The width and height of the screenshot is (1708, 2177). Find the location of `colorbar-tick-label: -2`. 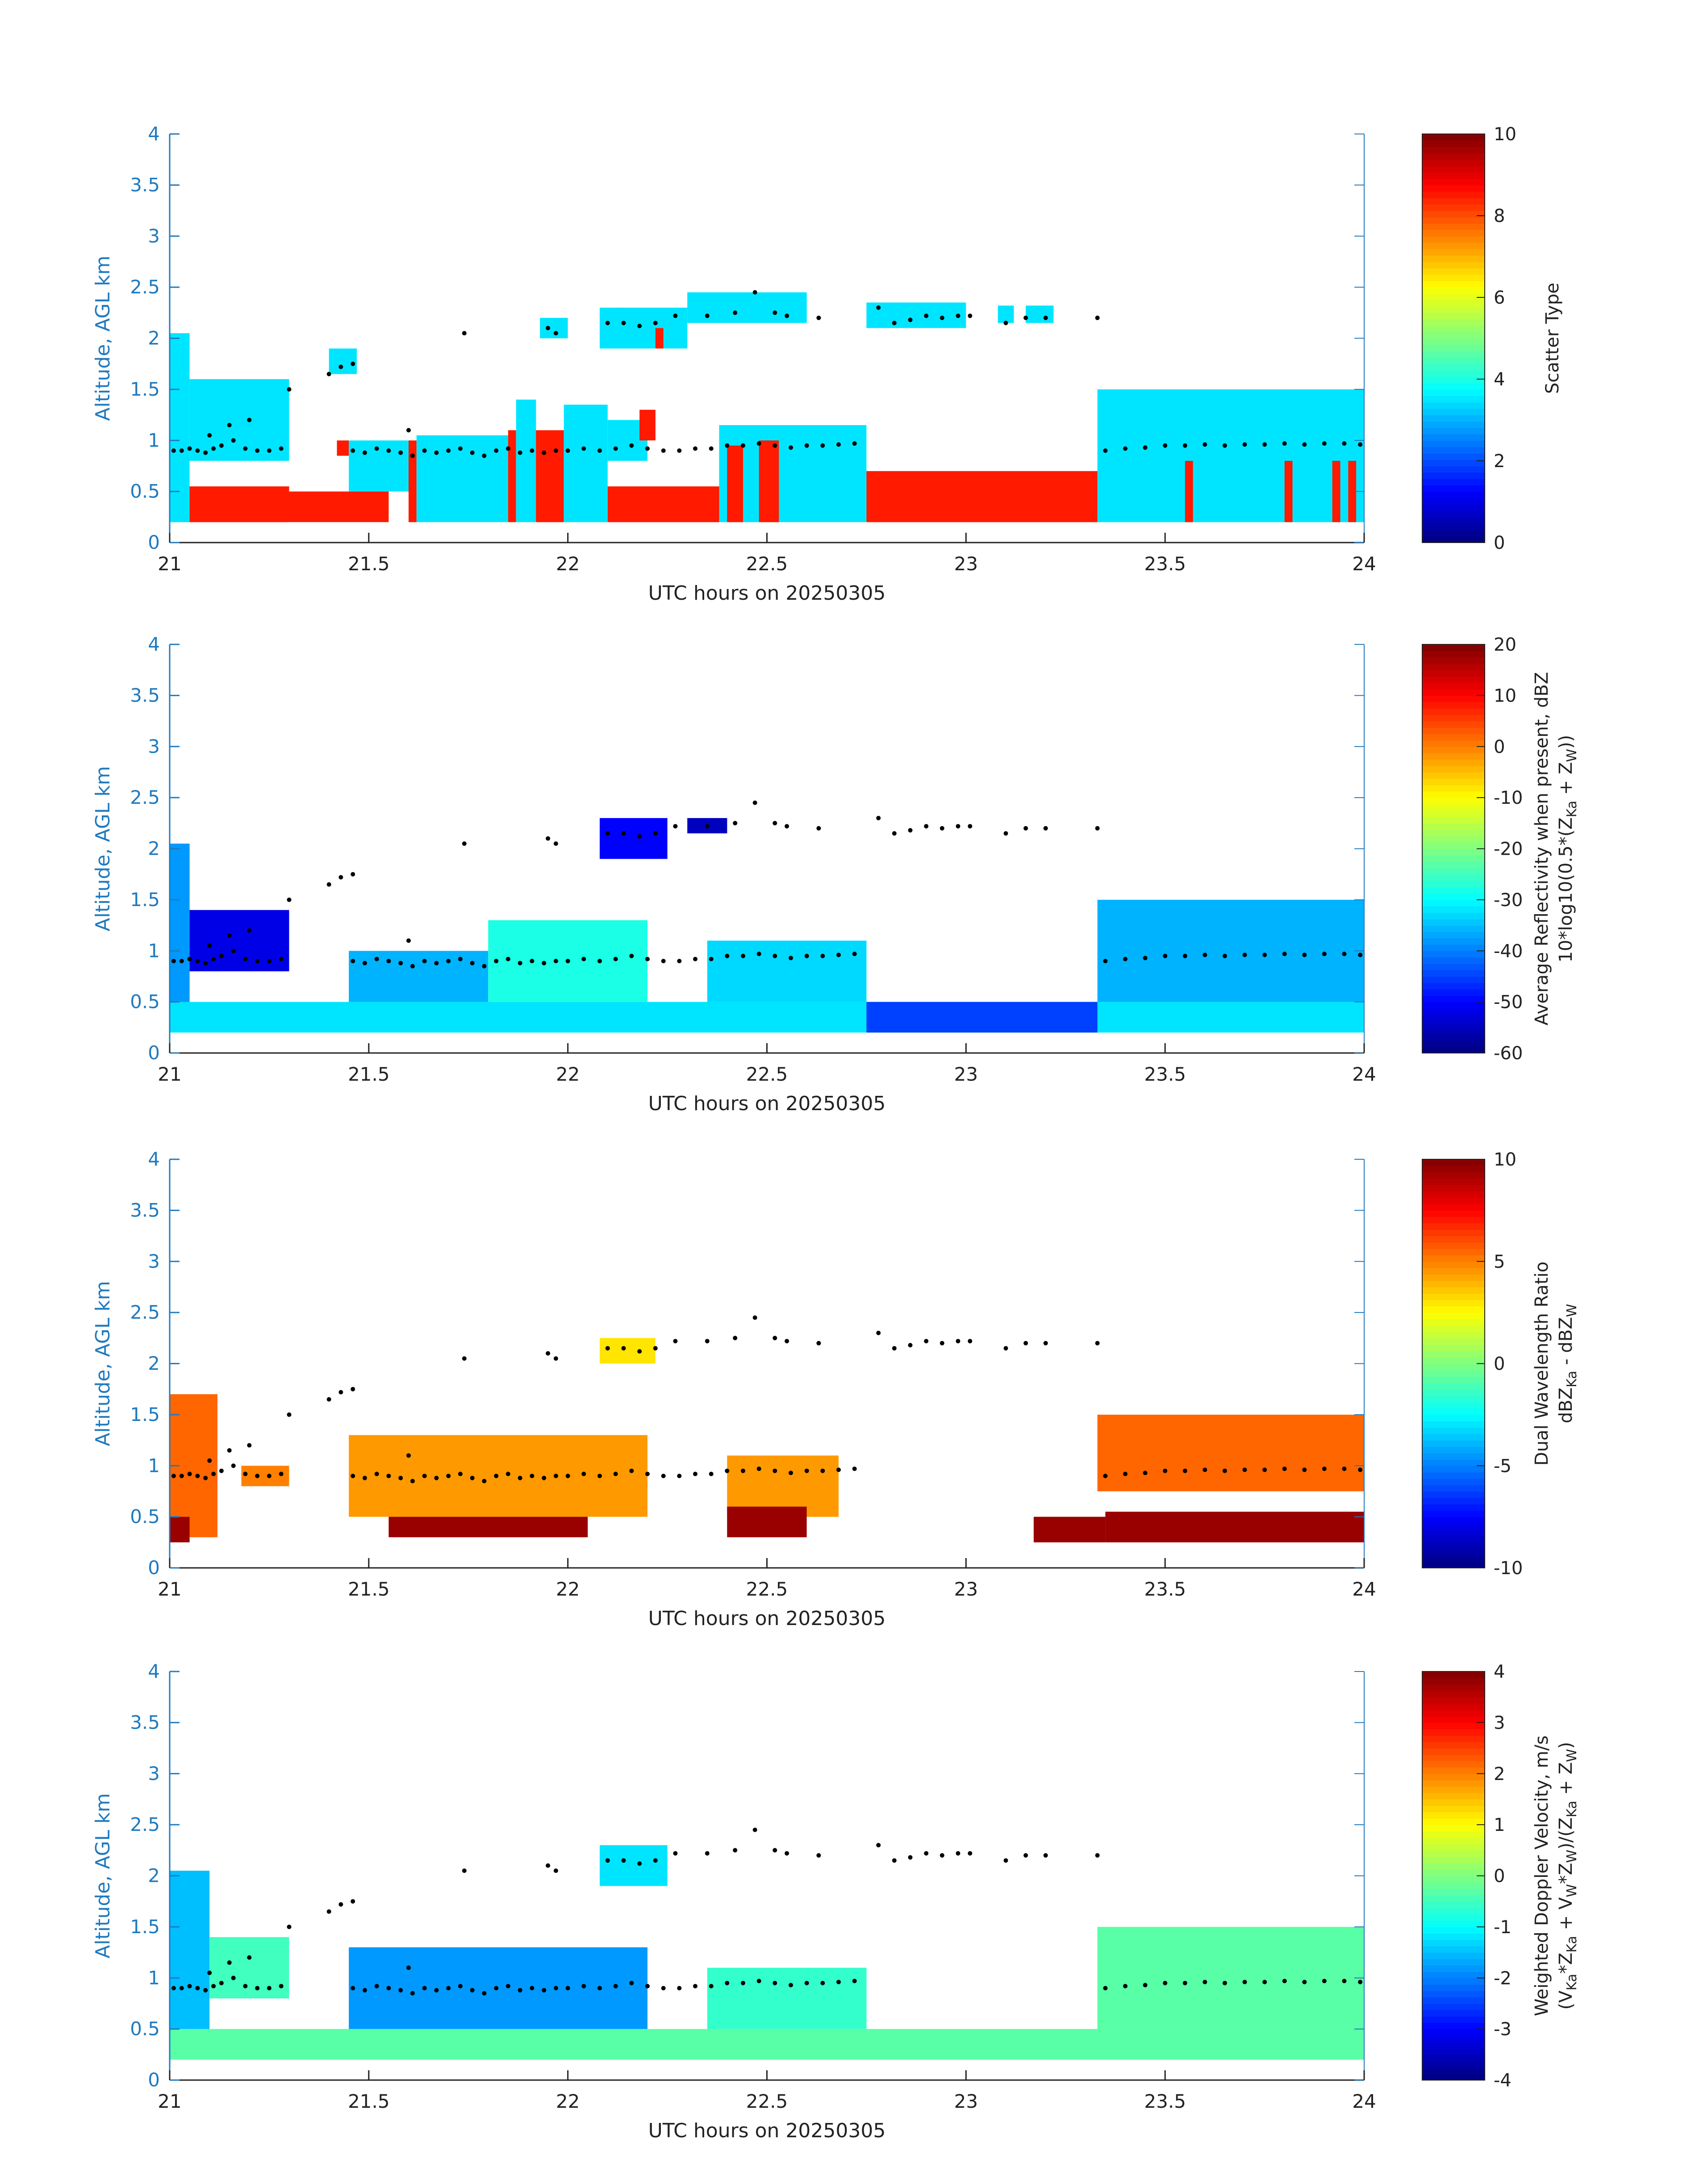

colorbar-tick-label: -2 is located at coordinates (1503, 1978).